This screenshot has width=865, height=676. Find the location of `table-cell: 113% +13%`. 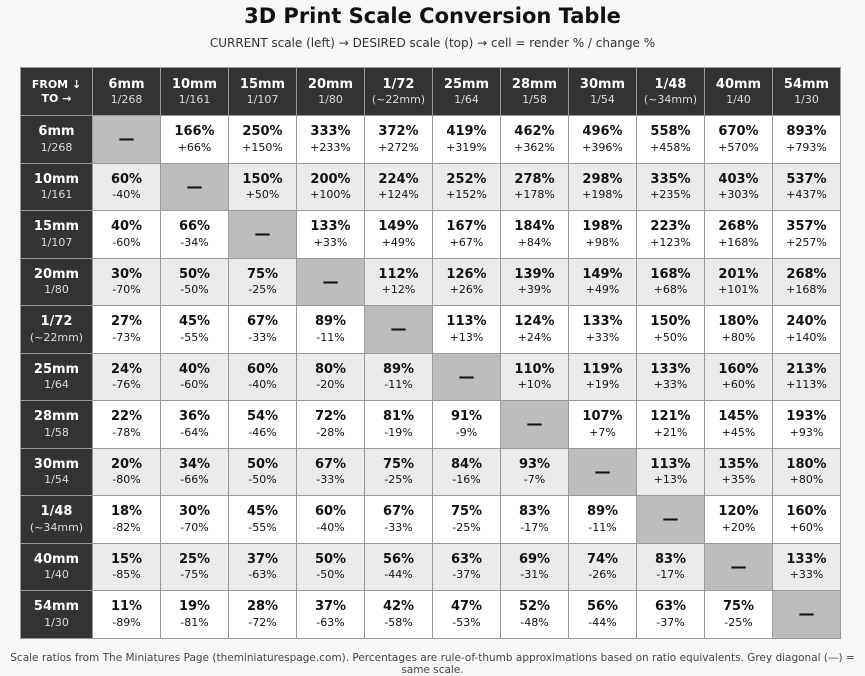

table-cell: 113% +13% is located at coordinates (670, 471).